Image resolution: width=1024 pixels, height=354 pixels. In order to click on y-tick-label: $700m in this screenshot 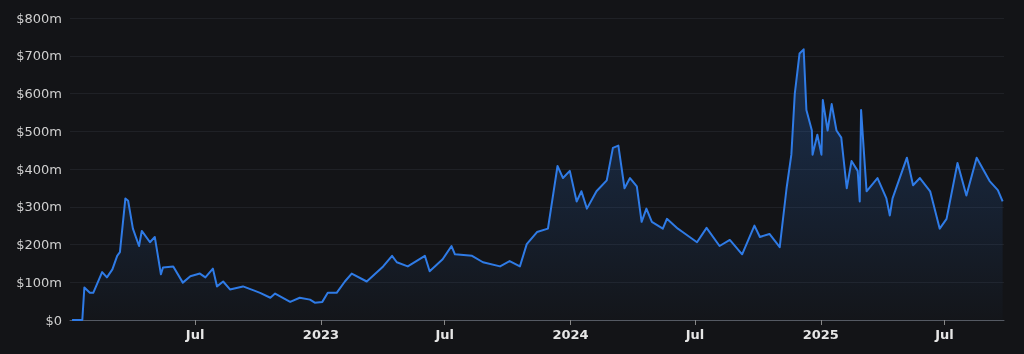, I will do `click(39, 56)`.